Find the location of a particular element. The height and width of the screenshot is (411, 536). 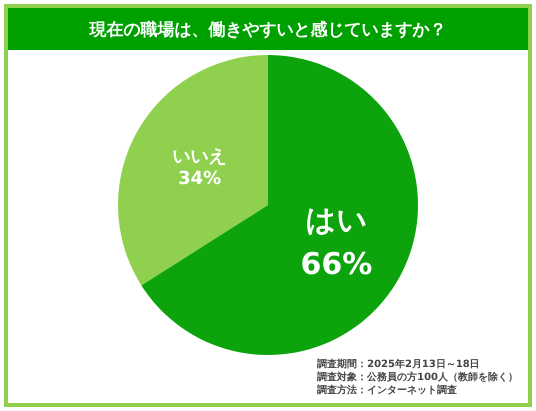

slice-label: はい is located at coordinates (336, 220).